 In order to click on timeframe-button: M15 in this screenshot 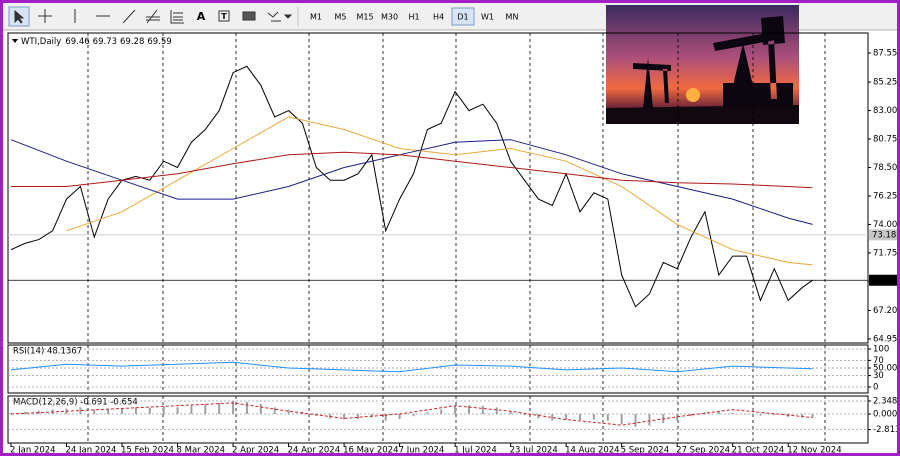, I will do `click(364, 17)`.